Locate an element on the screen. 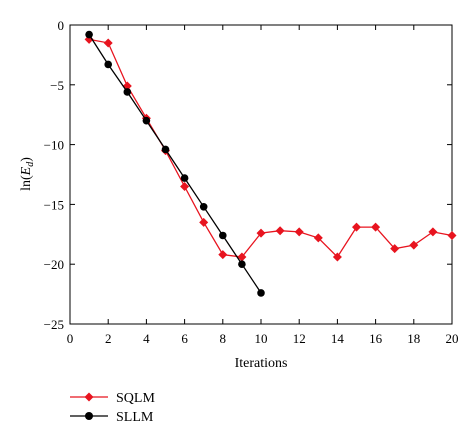 This screenshot has width=474, height=441. x-tick-label: 4 is located at coordinates (146, 338).